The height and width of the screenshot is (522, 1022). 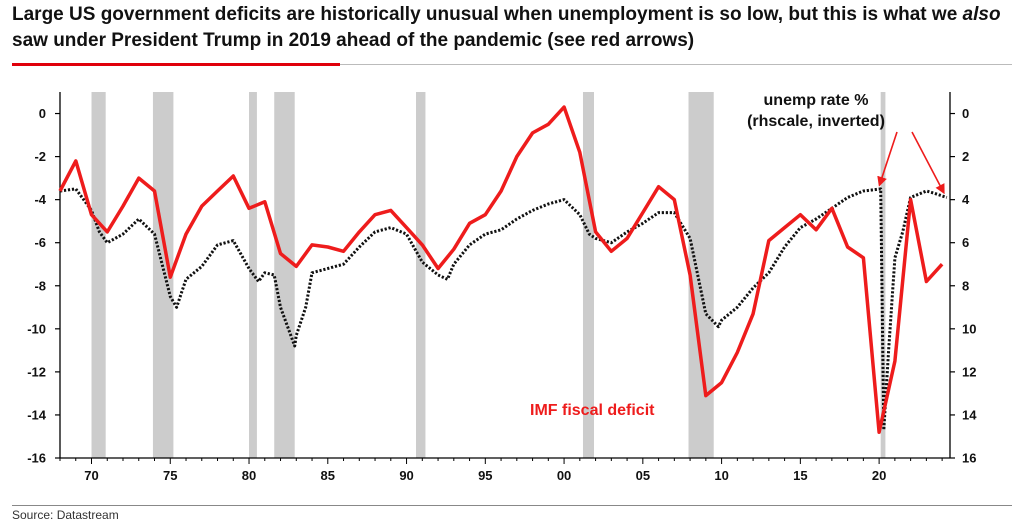 I want to click on left-tick-label: -4, so click(x=40, y=199).